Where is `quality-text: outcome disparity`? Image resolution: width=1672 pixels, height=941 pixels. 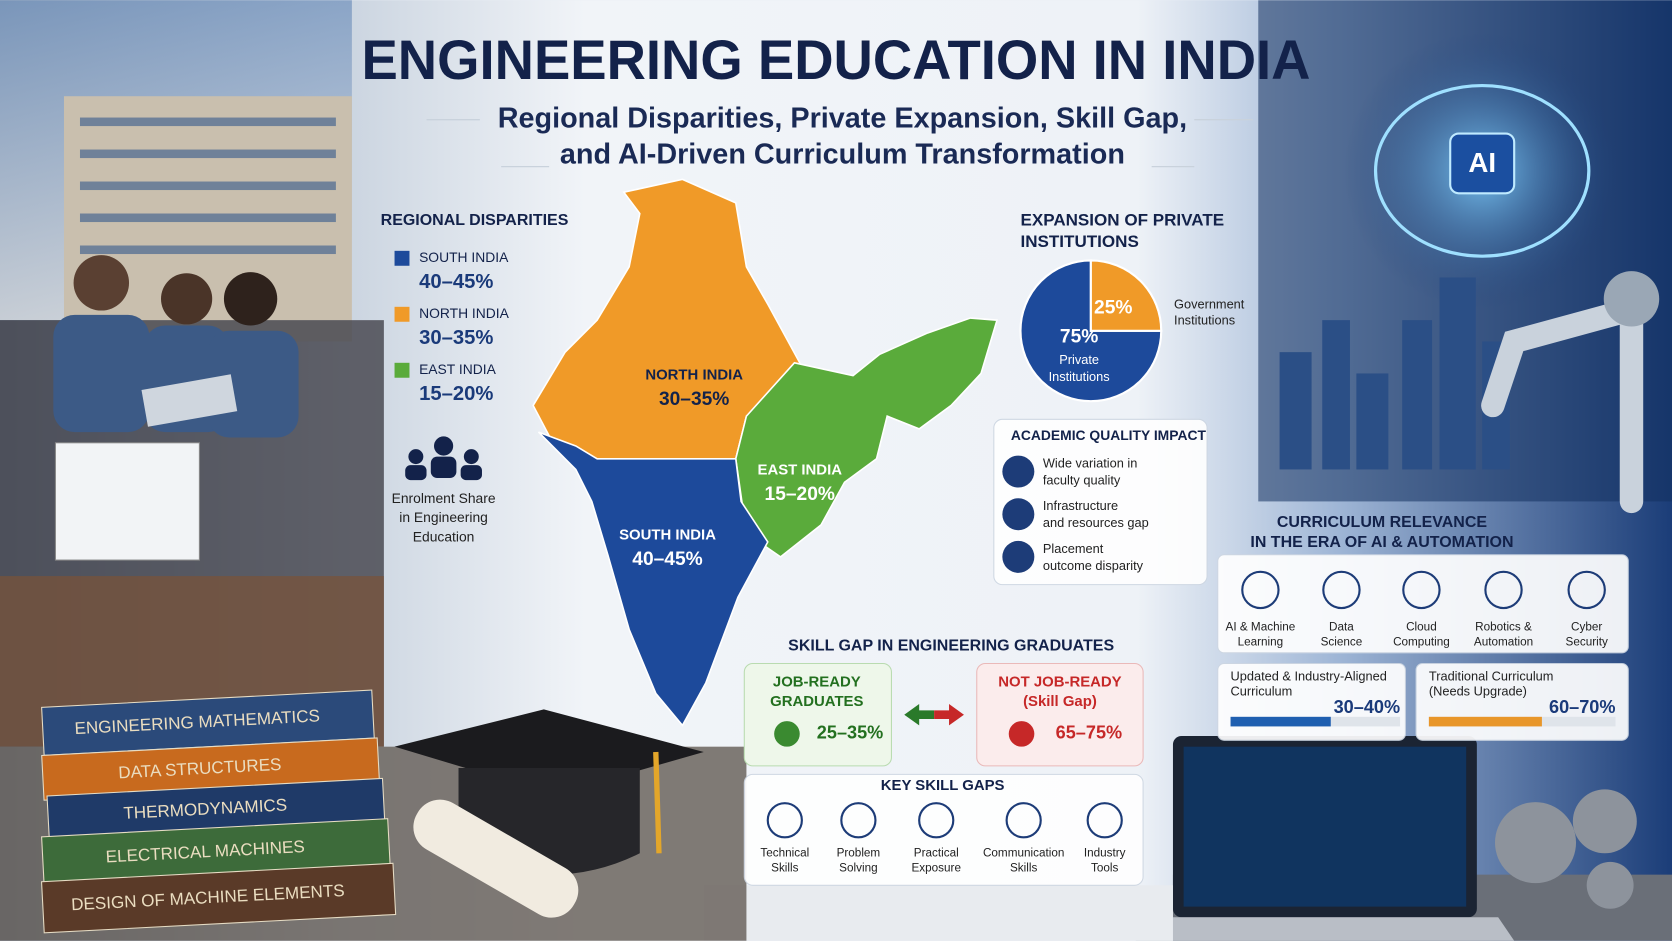 quality-text: outcome disparity is located at coordinates (1093, 565).